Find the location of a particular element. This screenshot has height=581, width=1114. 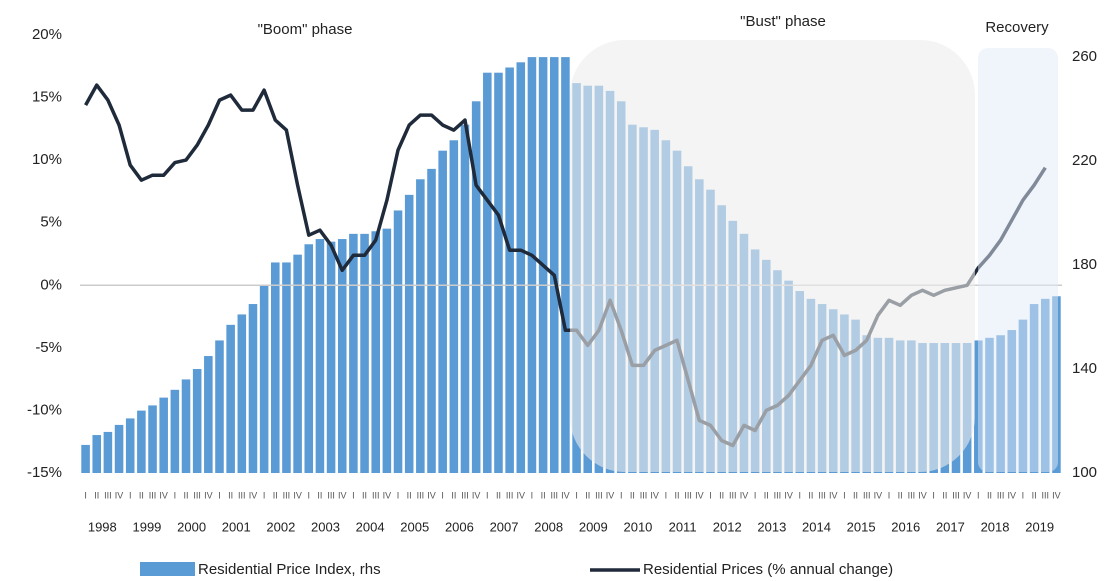

x-tick-label: 2005 is located at coordinates (414, 526).